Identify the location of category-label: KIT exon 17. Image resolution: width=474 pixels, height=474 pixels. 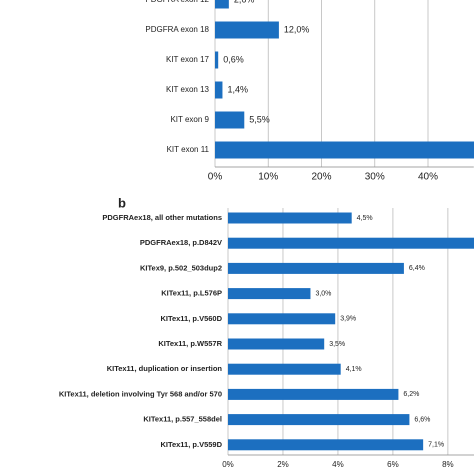
(188, 59).